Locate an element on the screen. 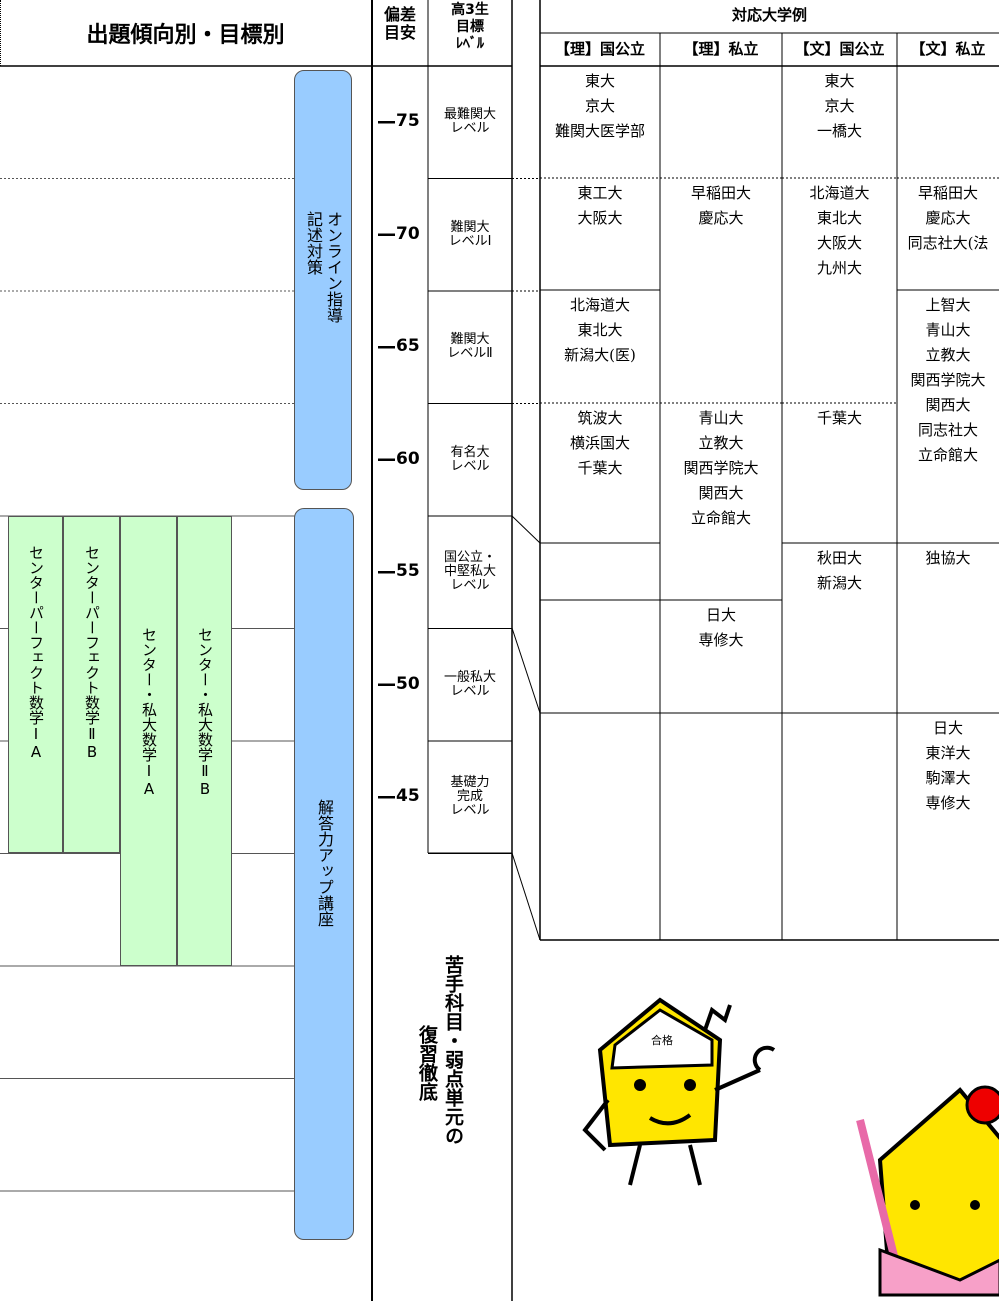  target-level: 難関大 レベルⅠ is located at coordinates (470, 235).